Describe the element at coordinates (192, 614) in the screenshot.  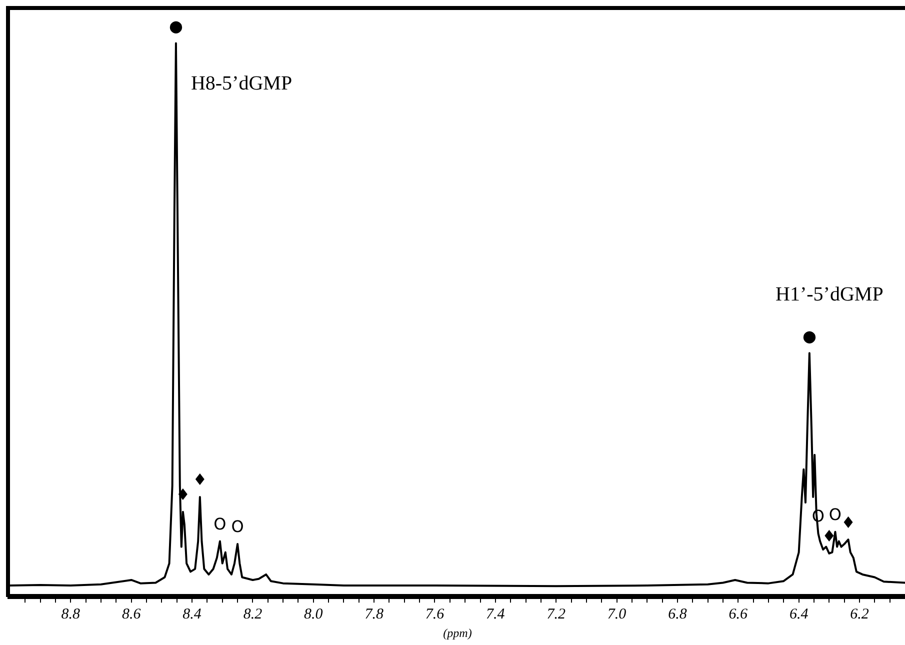
I see `x-tick-label: 8.4` at that location.